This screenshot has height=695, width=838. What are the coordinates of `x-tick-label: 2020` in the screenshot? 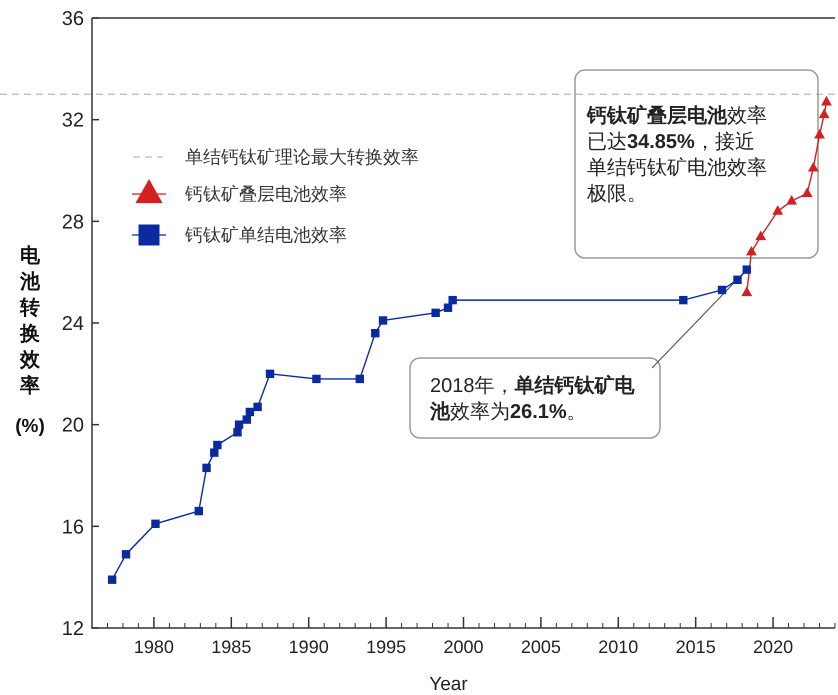 It's located at (773, 647).